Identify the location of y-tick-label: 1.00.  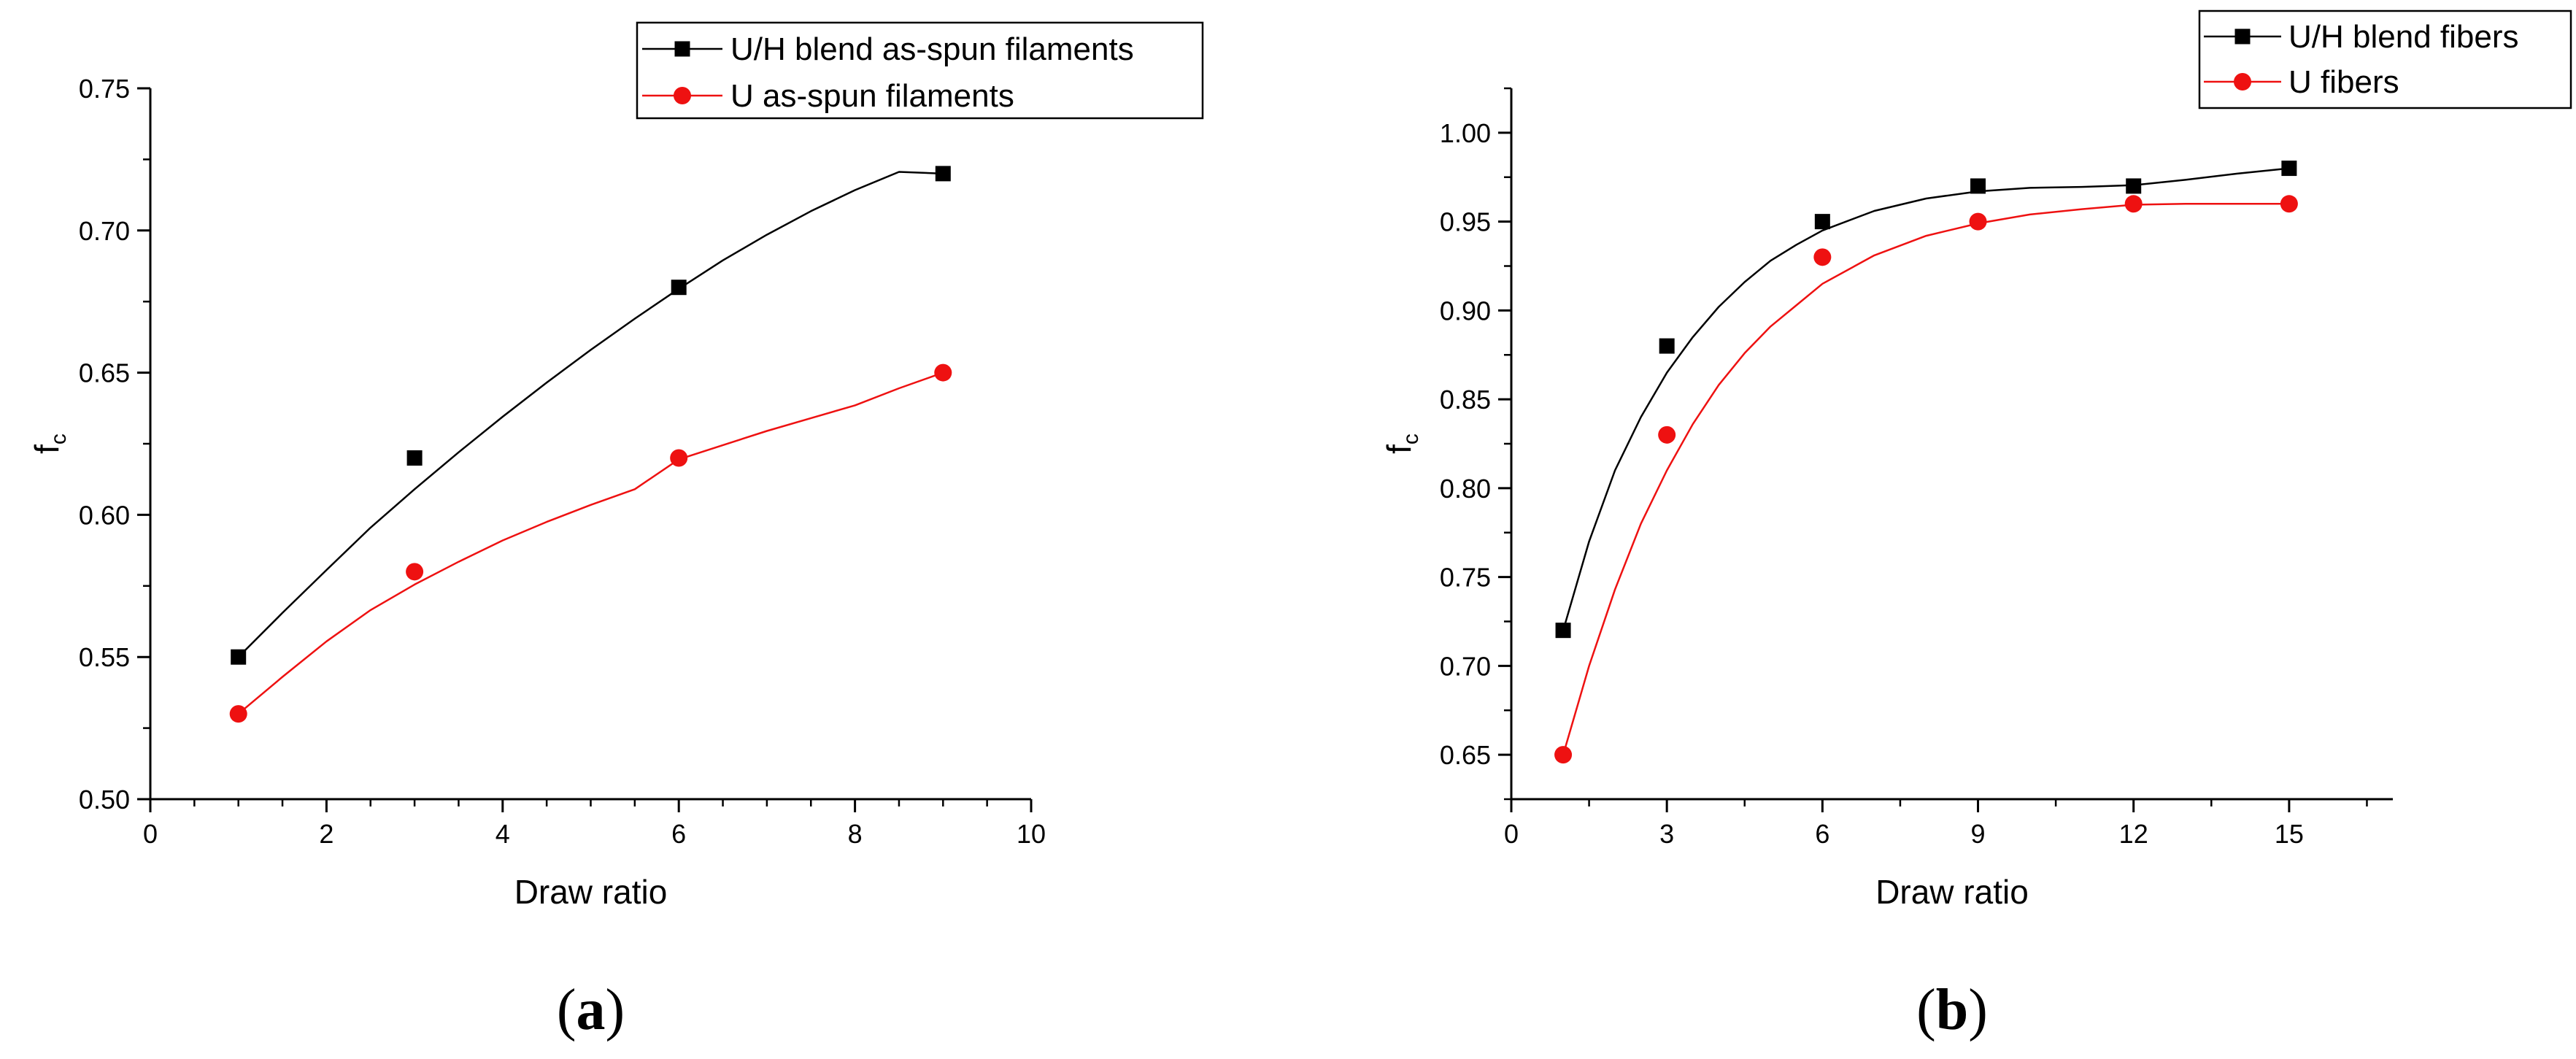
(1465, 133).